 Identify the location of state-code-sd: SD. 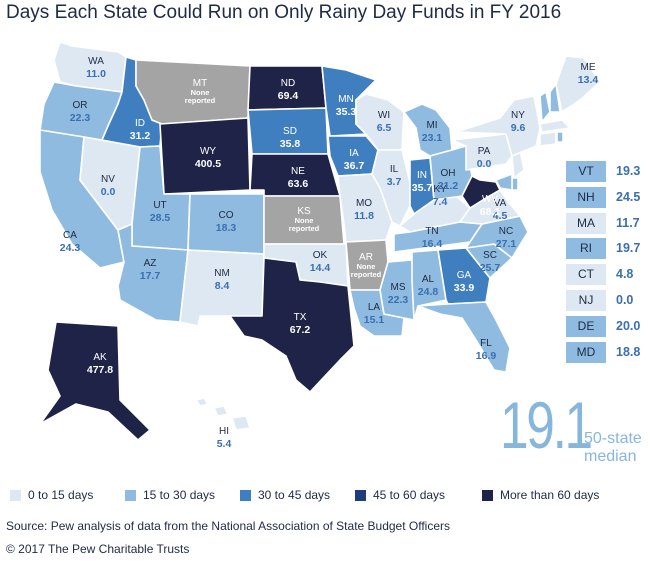
(290, 131).